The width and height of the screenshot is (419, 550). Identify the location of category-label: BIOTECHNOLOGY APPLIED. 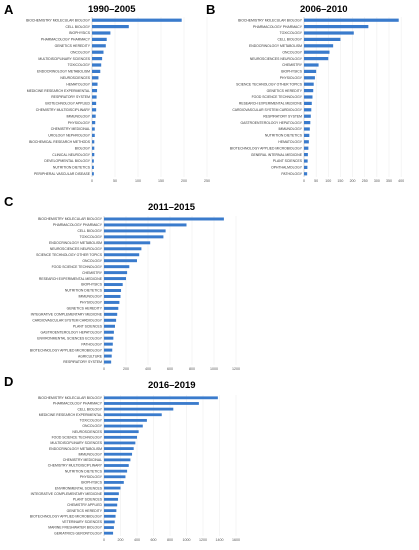
(67, 104).